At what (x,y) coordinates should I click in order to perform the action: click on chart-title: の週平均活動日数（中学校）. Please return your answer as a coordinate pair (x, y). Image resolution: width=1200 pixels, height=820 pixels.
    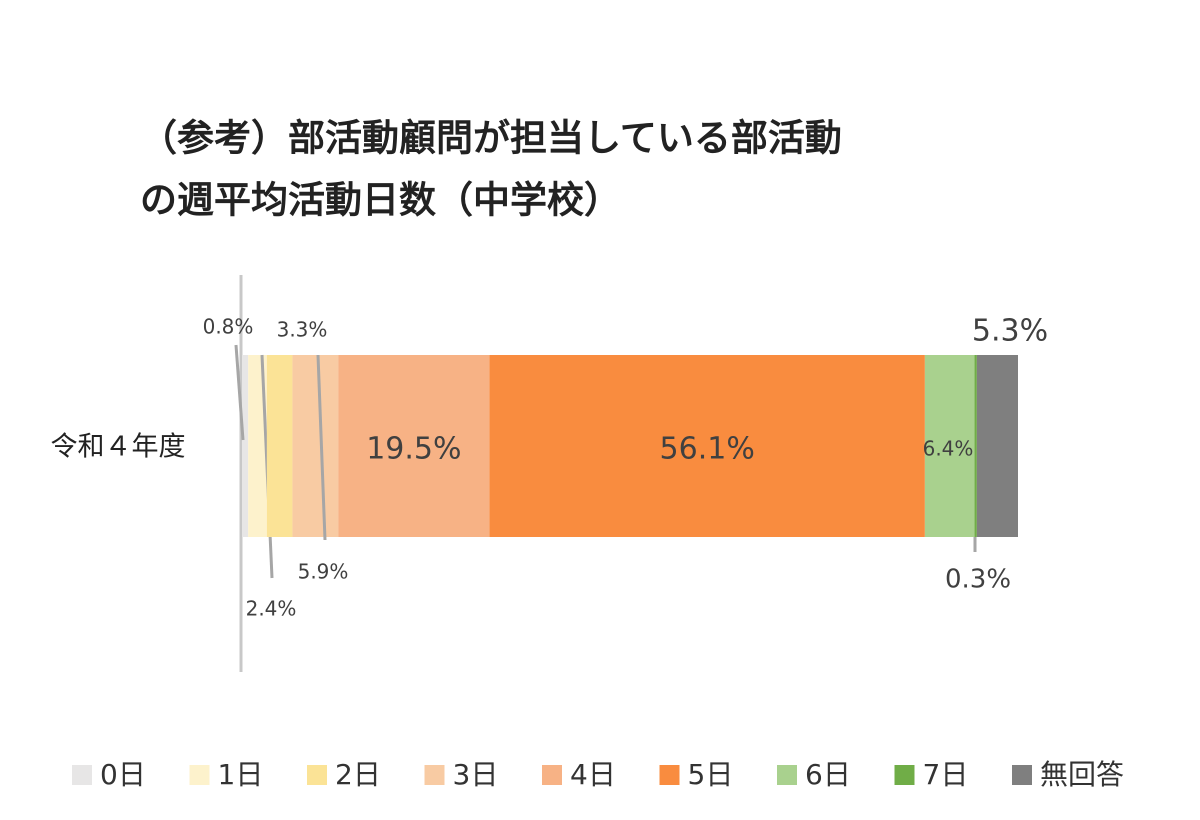
    Looking at the image, I should click on (380, 200).